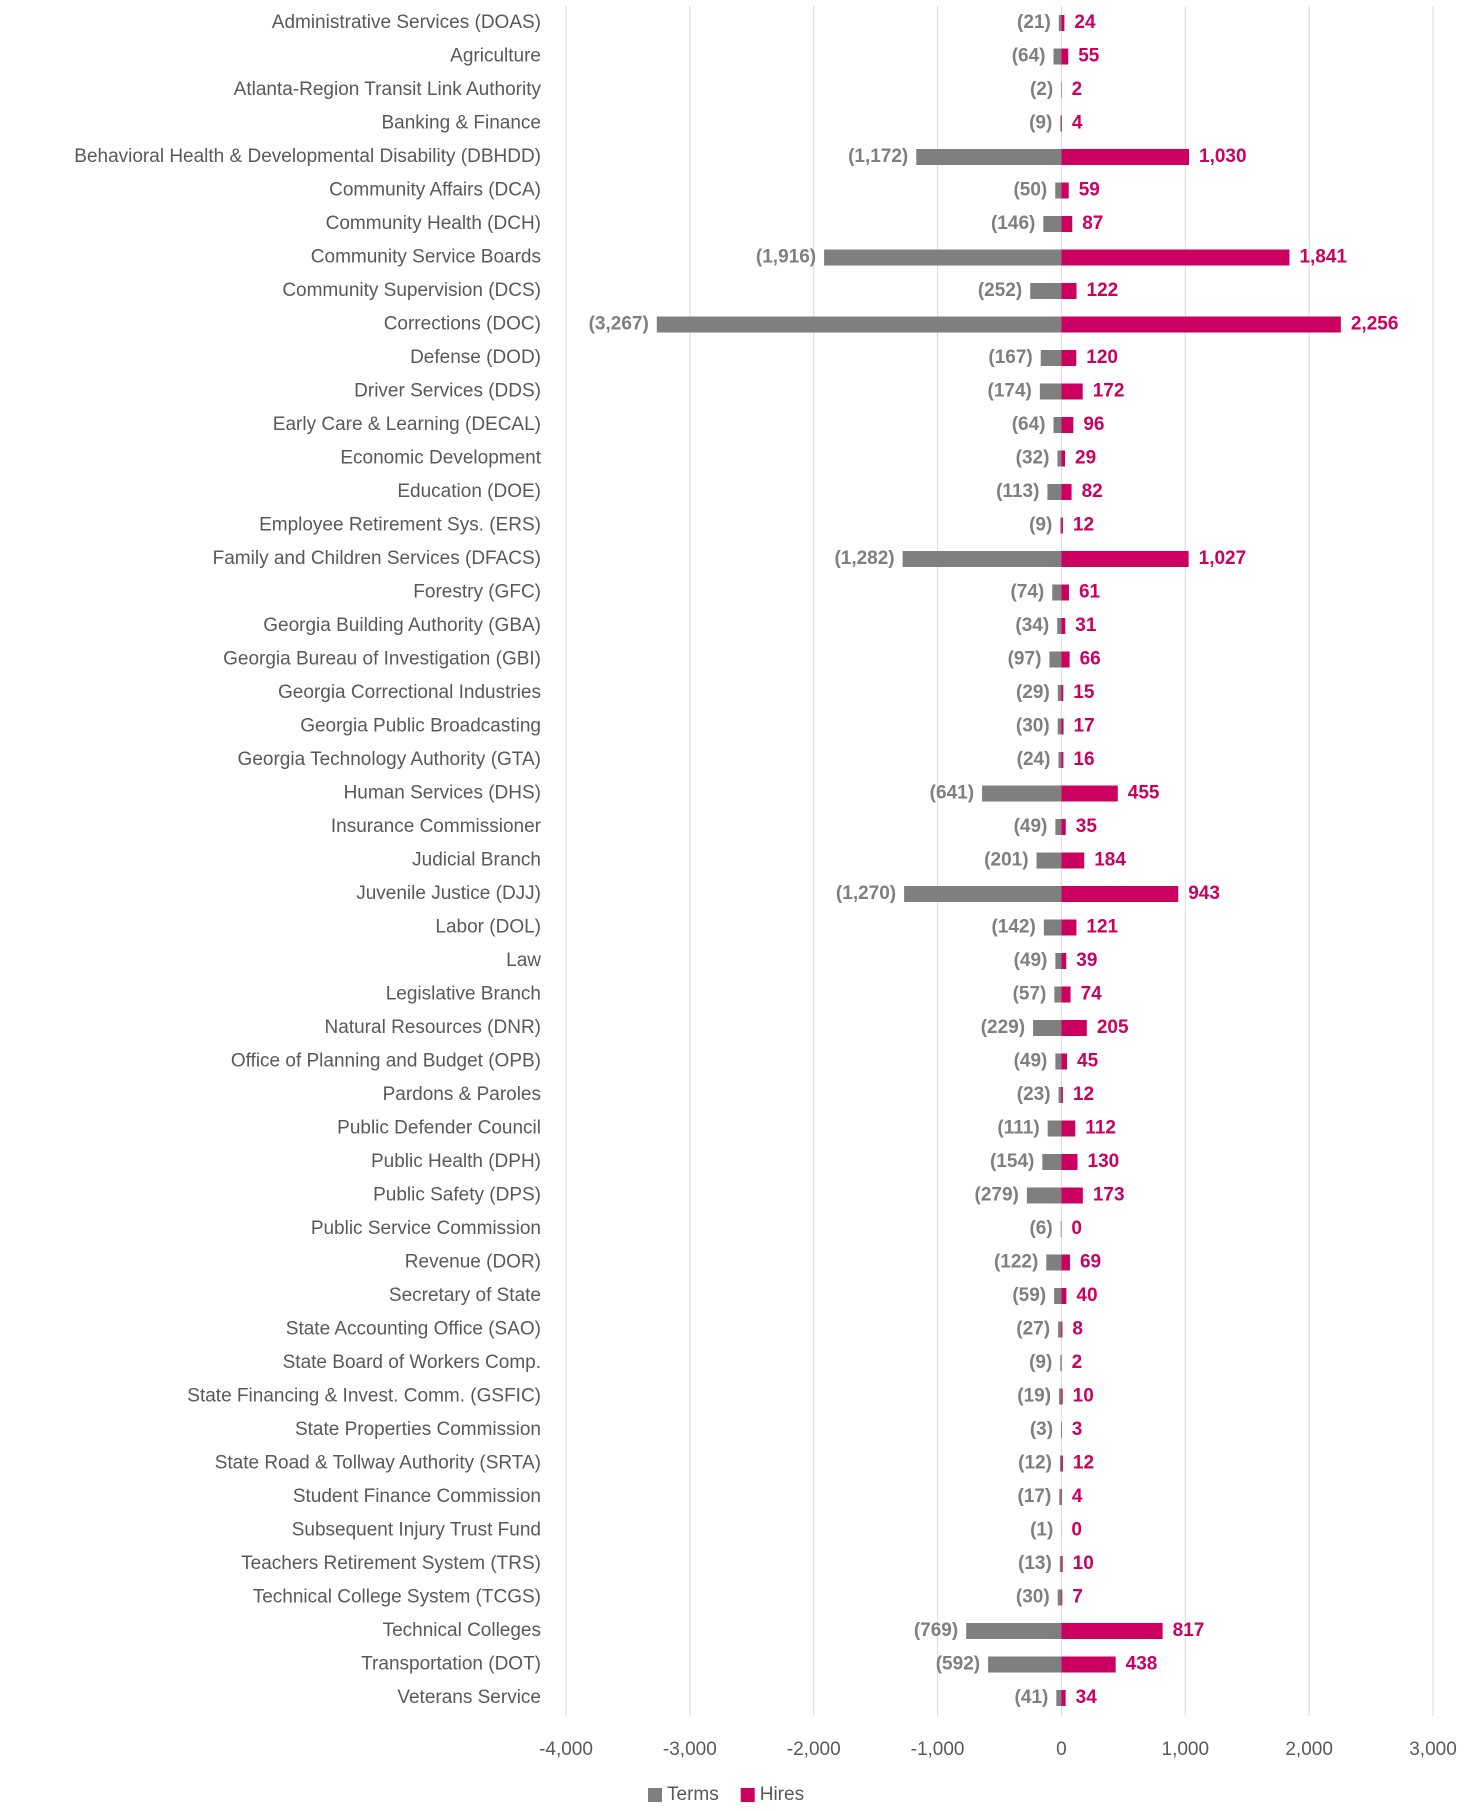  Describe the element at coordinates (958, 1664) in the screenshot. I see `value-label: (592)` at that location.